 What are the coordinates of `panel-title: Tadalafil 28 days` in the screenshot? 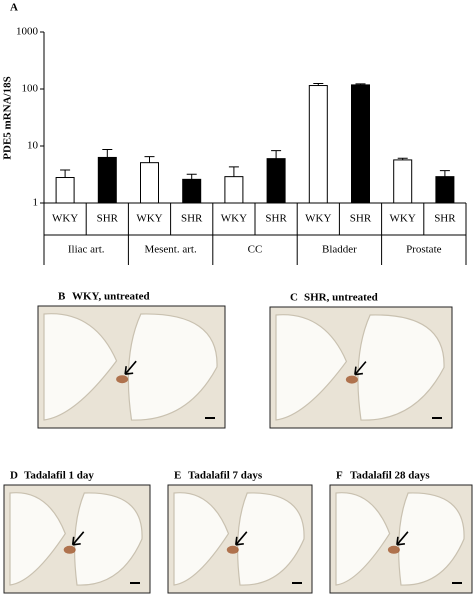 It's located at (390, 476).